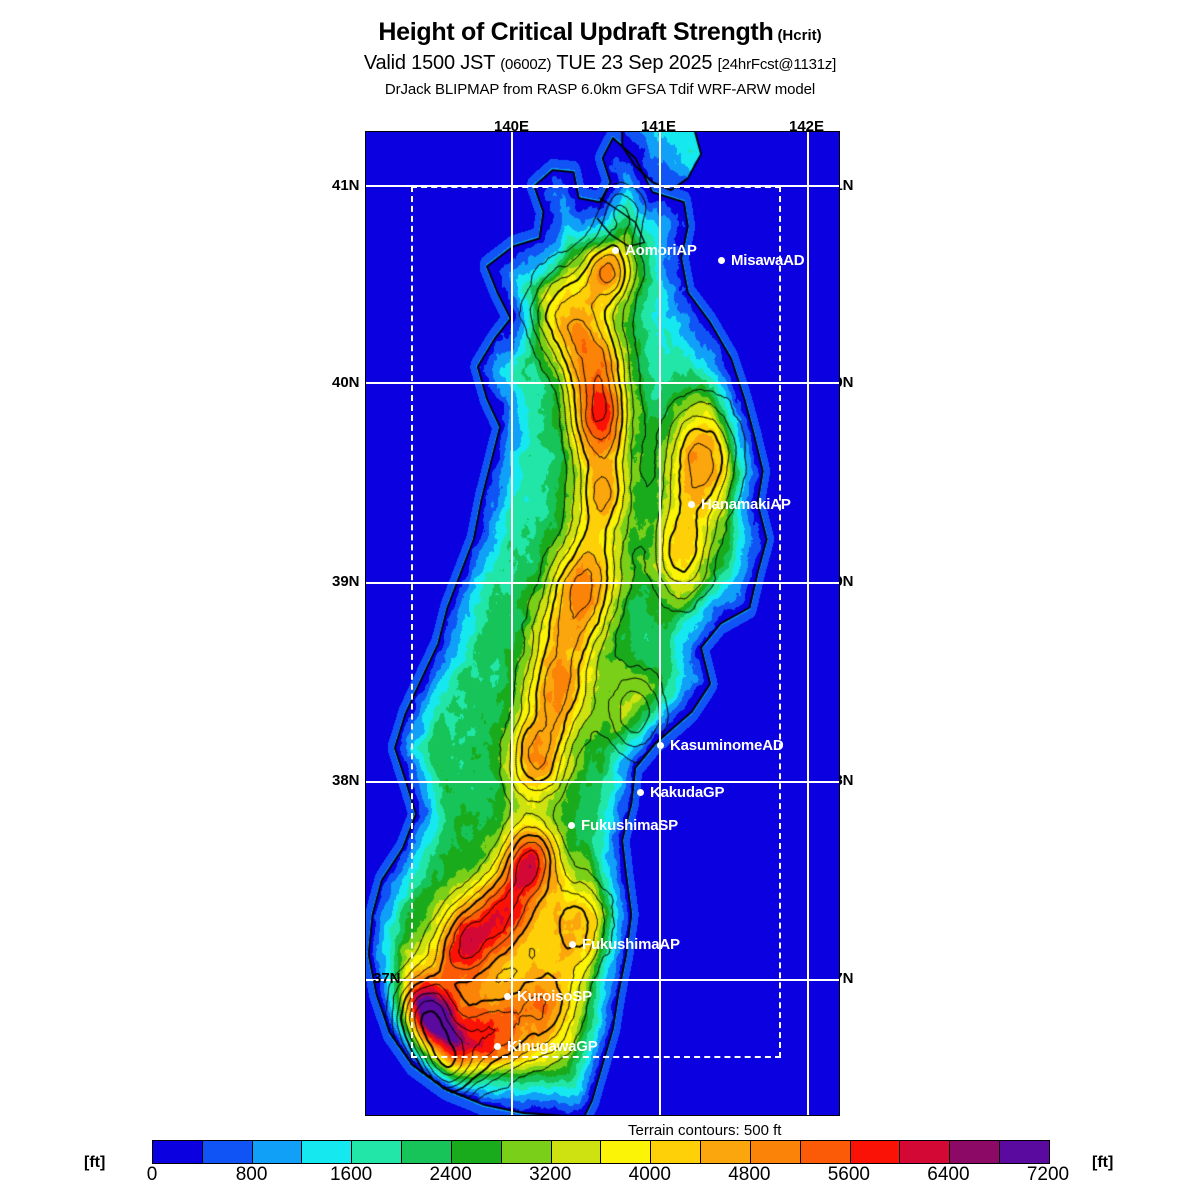  What do you see at coordinates (649, 1174) in the screenshot?
I see `colorbar-tick-4000: 4000` at bounding box center [649, 1174].